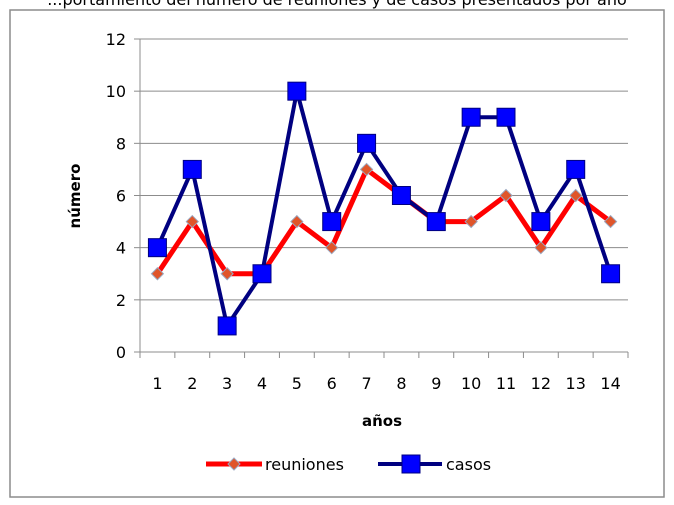 This screenshot has width=674, height=505. Describe the element at coordinates (468, 464) in the screenshot. I see `legend-label-casos: casos` at that location.